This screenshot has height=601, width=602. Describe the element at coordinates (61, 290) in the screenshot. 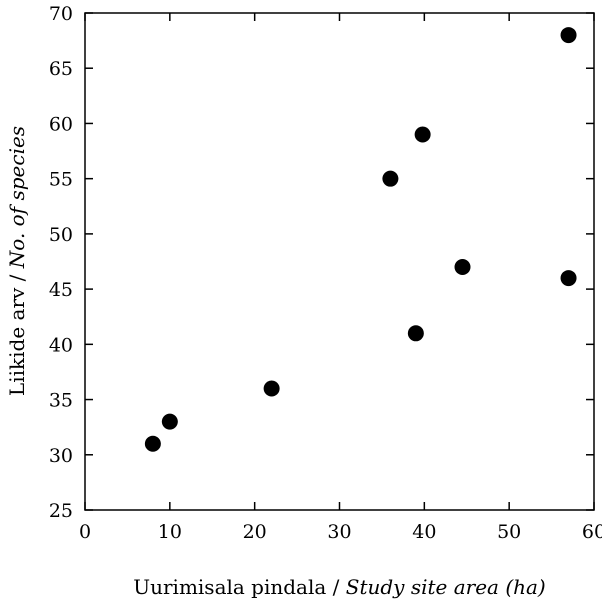

I see `y-tick-label: 45` at that location.